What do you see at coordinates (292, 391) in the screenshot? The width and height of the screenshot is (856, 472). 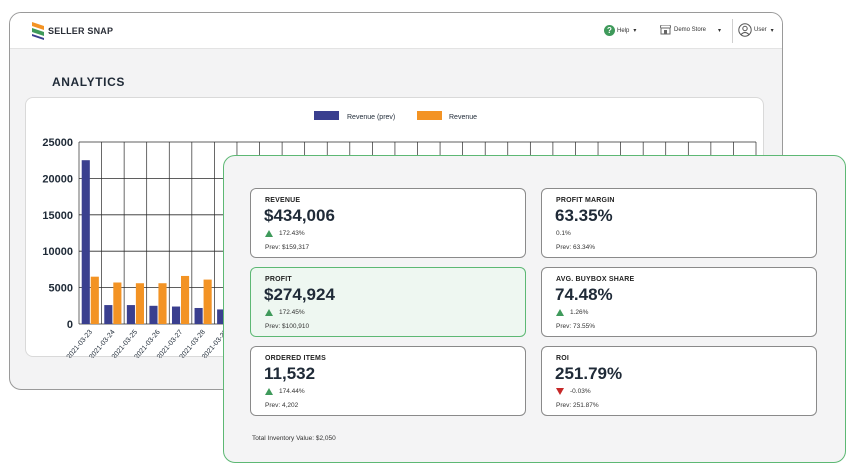 I see `metric-change-value: 174.44%` at bounding box center [292, 391].